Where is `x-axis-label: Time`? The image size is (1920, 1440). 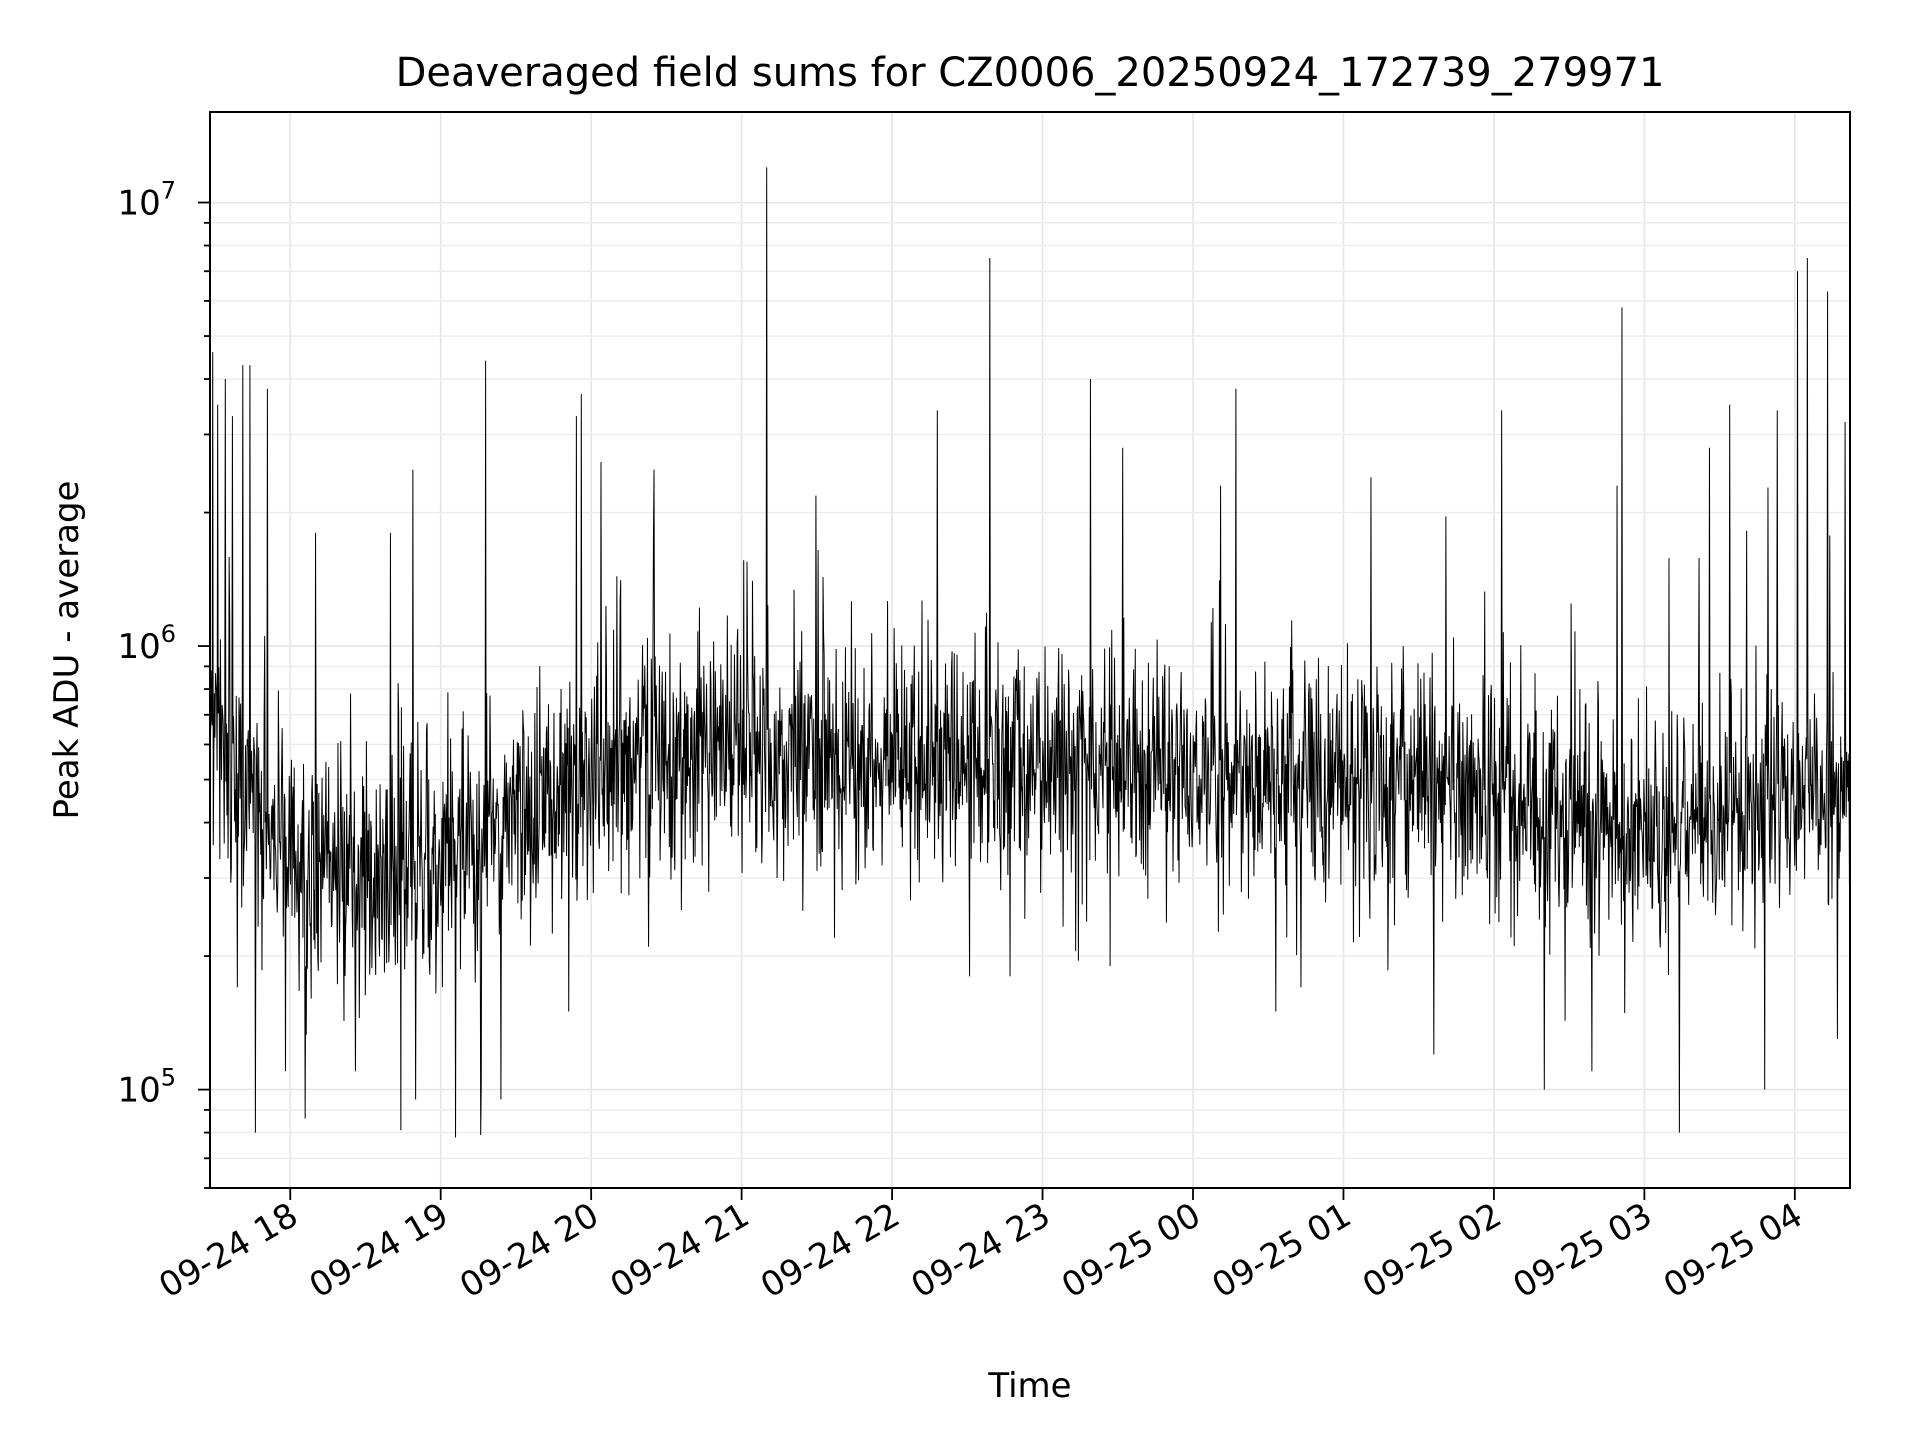
x-axis-label: Time is located at coordinates (1029, 1386).